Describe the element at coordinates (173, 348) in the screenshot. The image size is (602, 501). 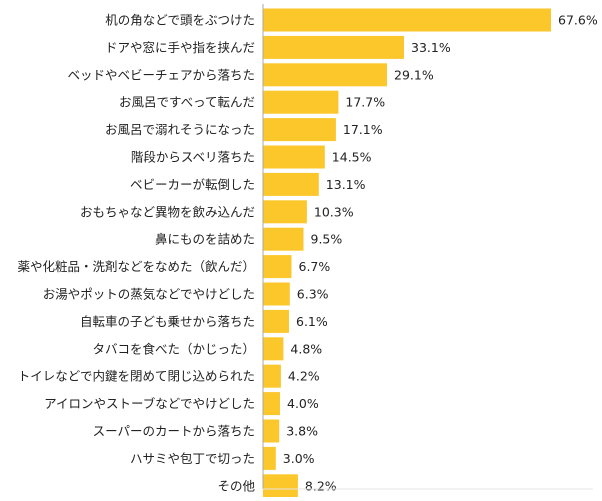
I see `category-label: タバコを食べた（かじった）` at that location.